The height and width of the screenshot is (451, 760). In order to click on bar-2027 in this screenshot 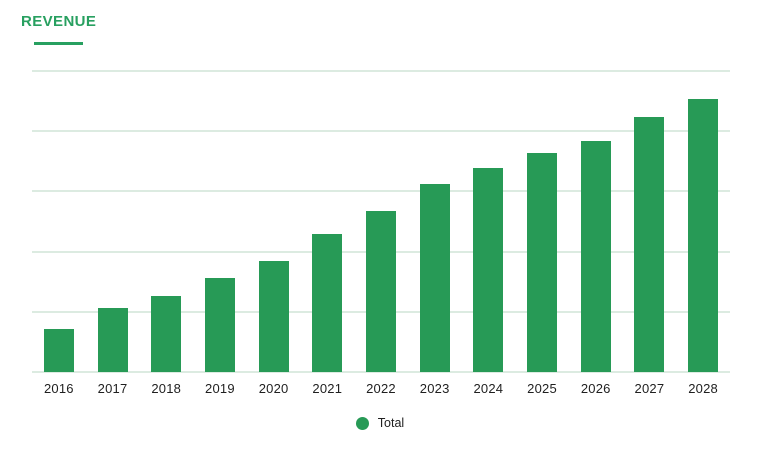, I will do `click(649, 244)`.